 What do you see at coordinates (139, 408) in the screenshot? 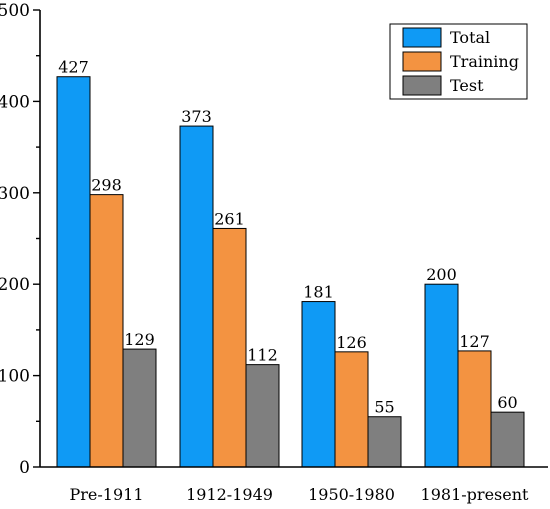
I see `bar-test-pre-1911` at bounding box center [139, 408].